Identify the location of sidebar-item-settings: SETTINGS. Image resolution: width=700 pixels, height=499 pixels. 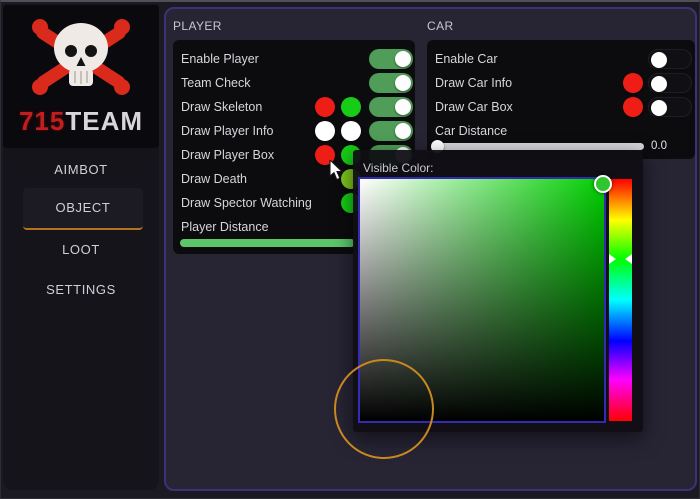
(81, 289).